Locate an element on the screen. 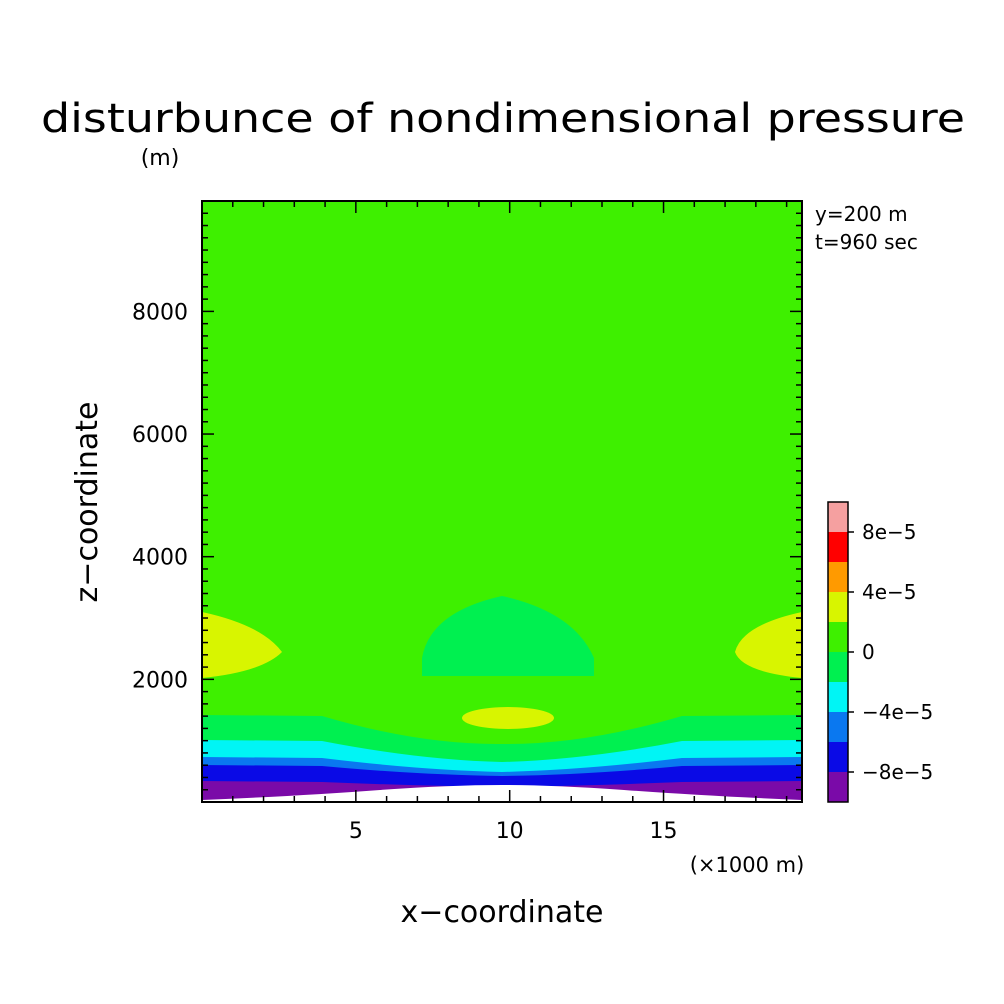 Image resolution: width=1004 pixels, height=1004 pixels. annotation-y: y=200 m is located at coordinates (861, 214).